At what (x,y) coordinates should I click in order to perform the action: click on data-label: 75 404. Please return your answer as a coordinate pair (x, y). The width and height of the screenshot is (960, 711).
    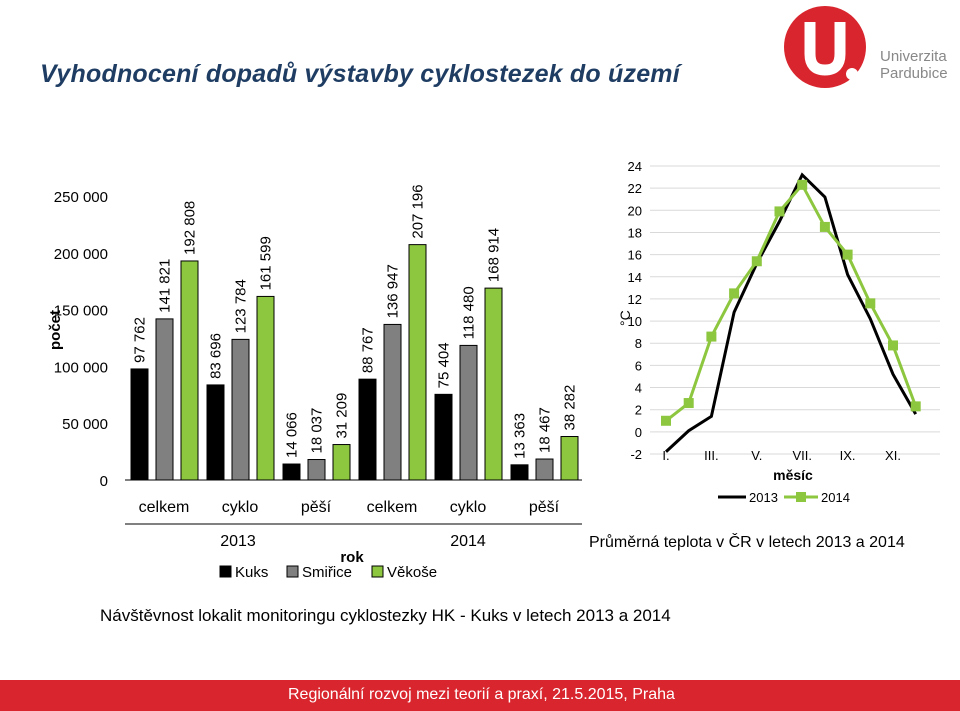
    Looking at the image, I should click on (444, 365).